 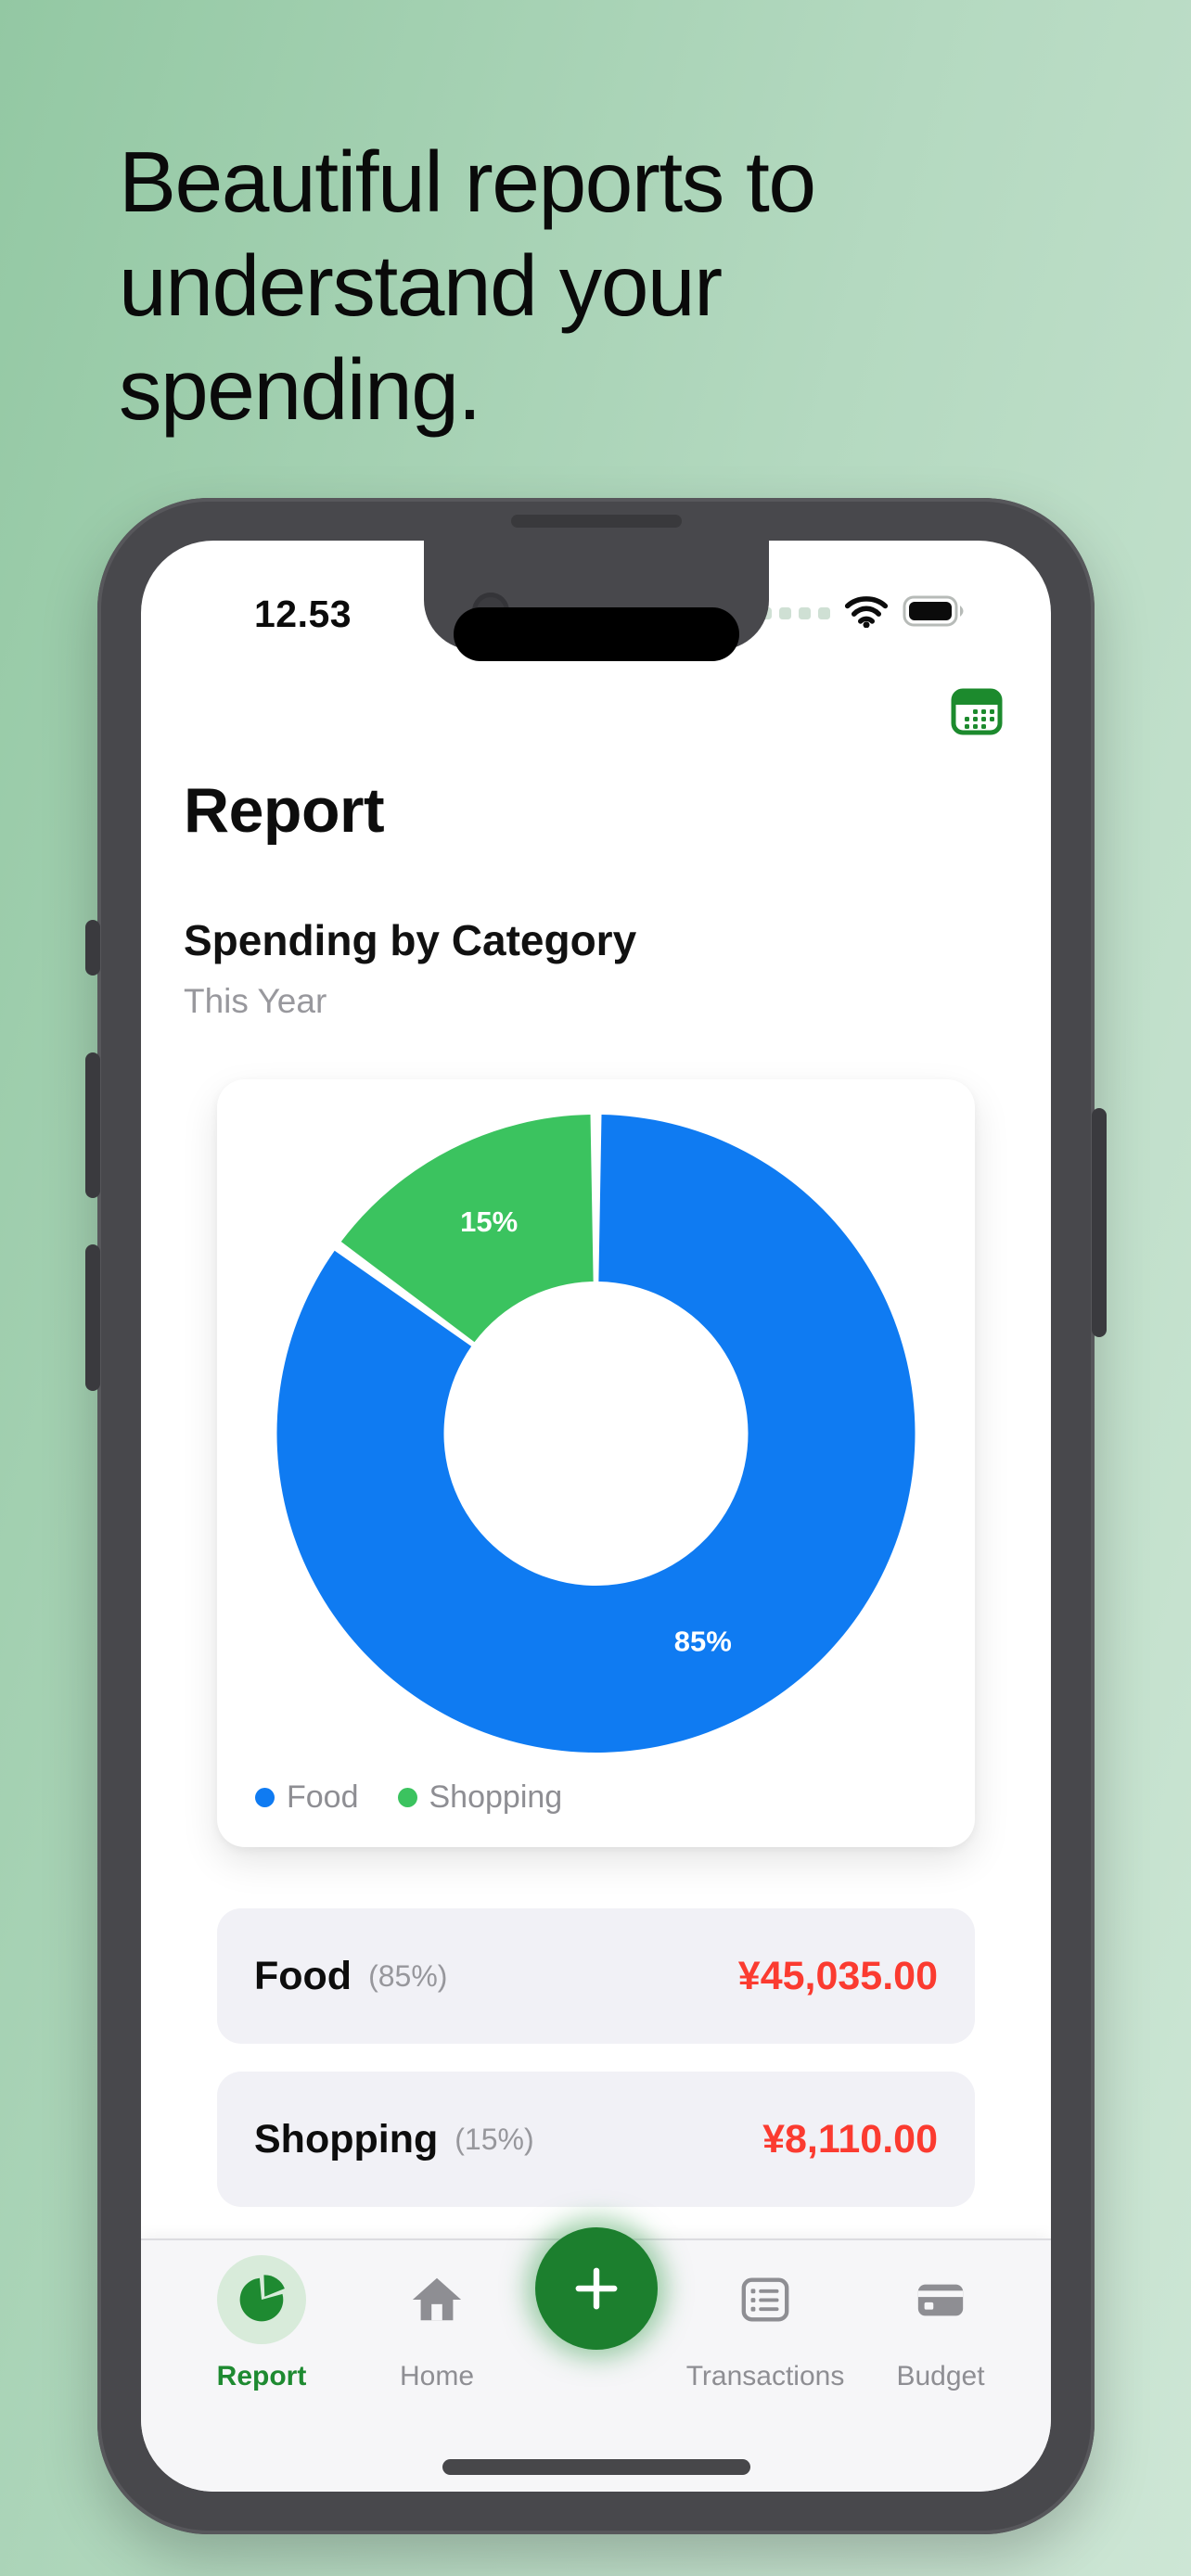 I want to click on chart-legend: Food Shopping, so click(x=408, y=1798).